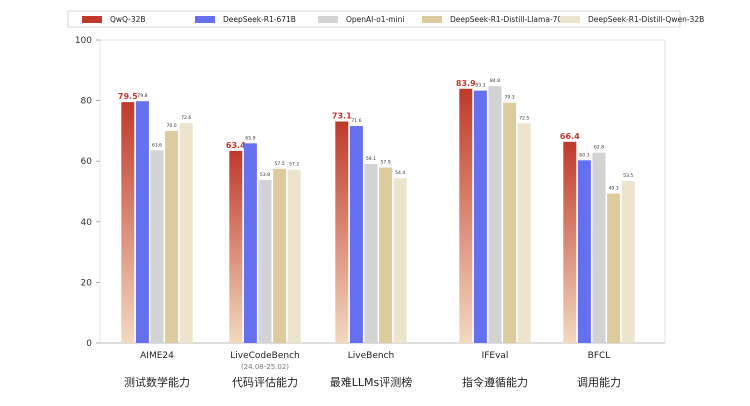  Describe the element at coordinates (628, 176) in the screenshot. I see `bar-value-label: 53.5` at that location.